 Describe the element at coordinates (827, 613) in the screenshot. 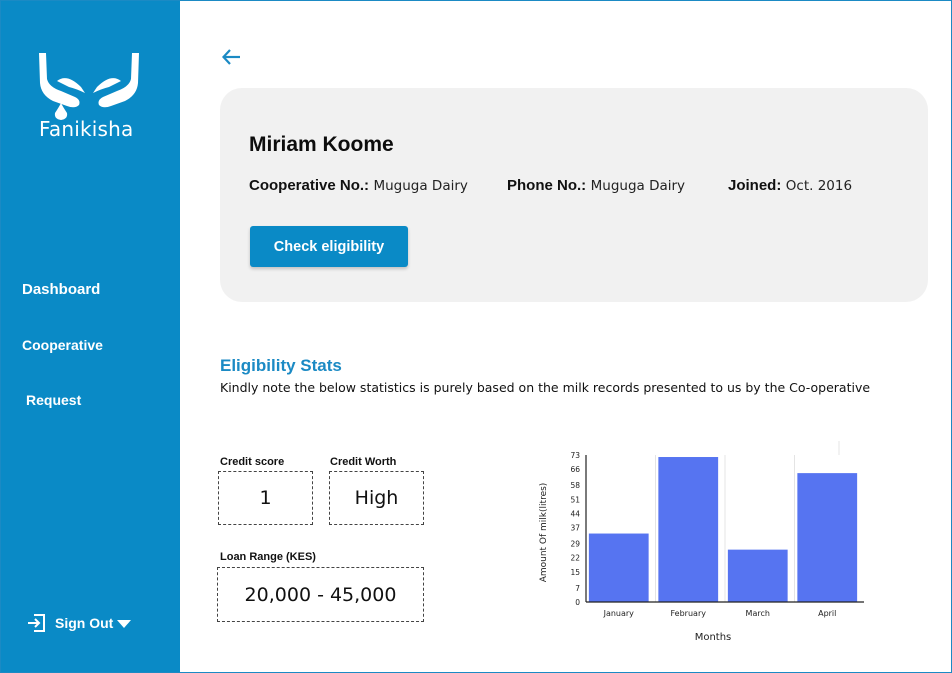

I see `chart-x-tick-label: April` at that location.